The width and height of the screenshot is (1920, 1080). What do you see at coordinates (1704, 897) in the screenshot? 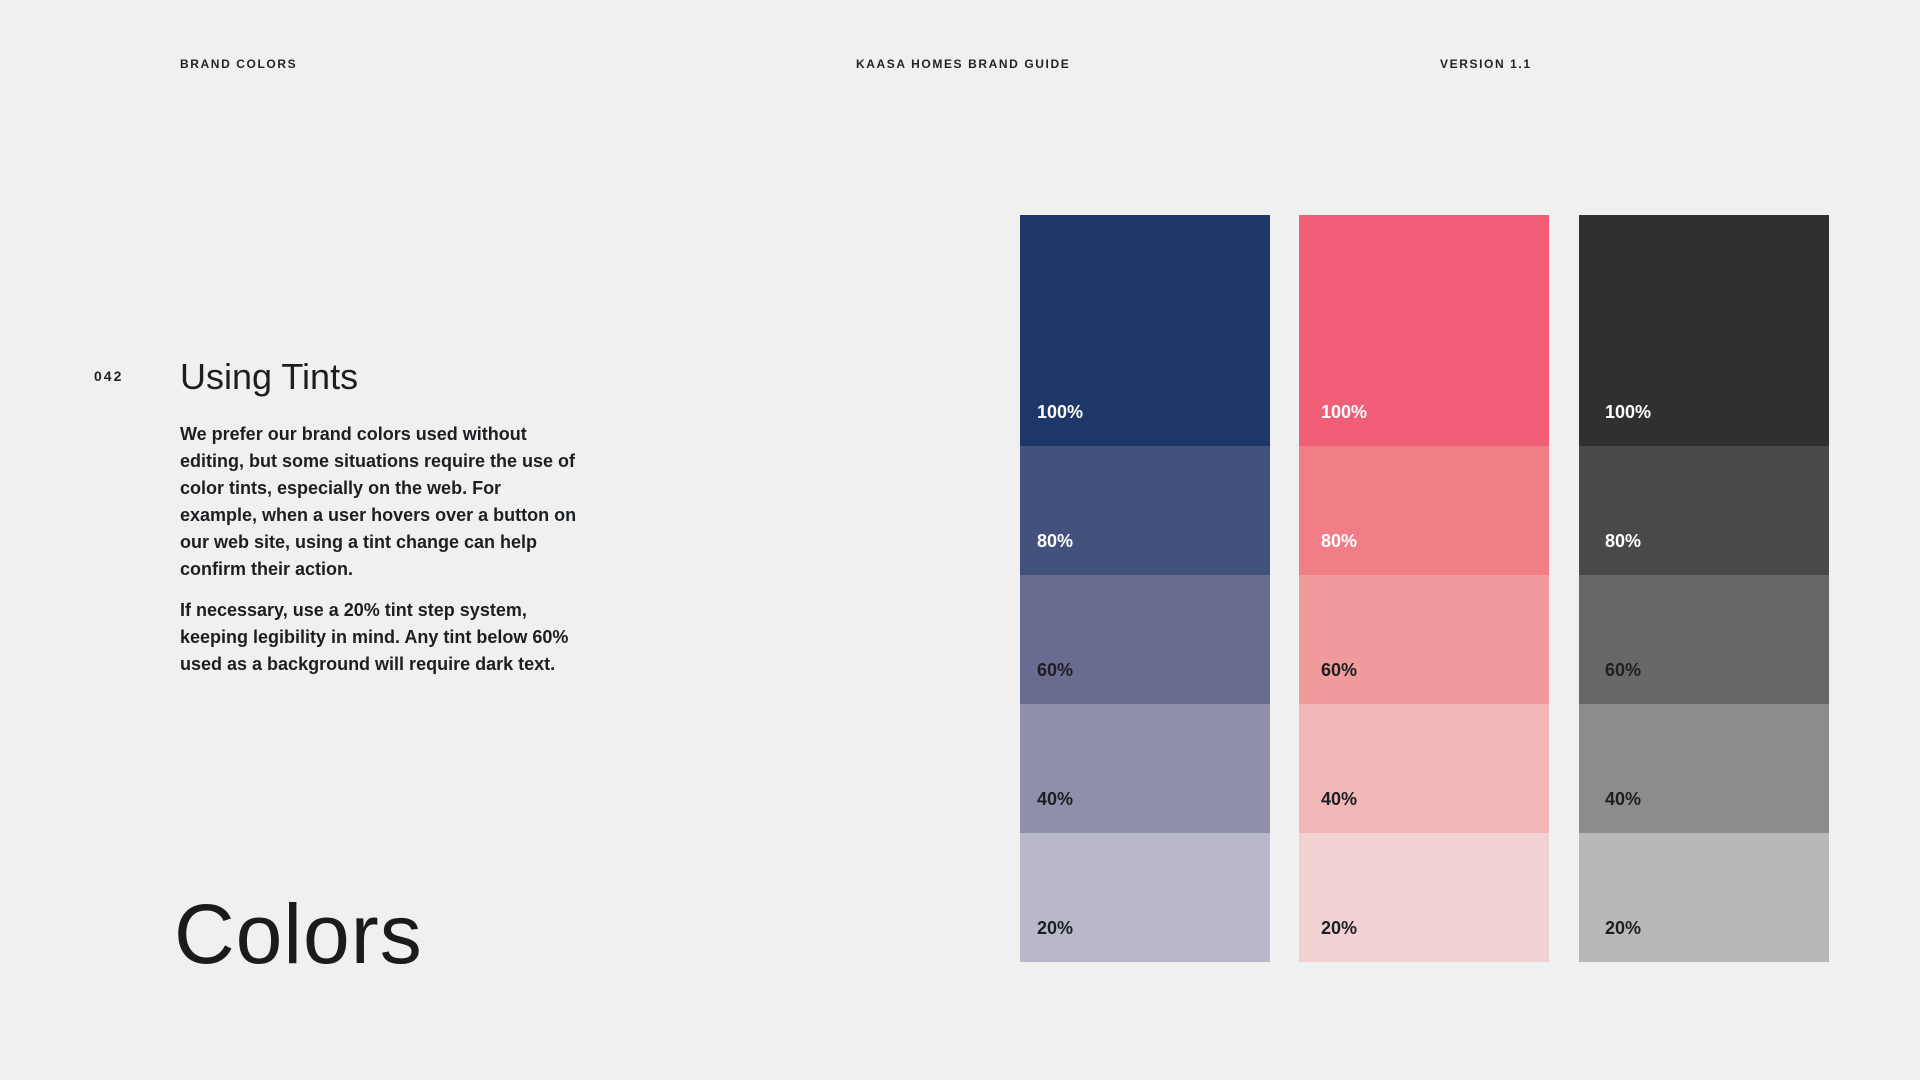
I see `charcoal-swatch-20: 20%` at bounding box center [1704, 897].